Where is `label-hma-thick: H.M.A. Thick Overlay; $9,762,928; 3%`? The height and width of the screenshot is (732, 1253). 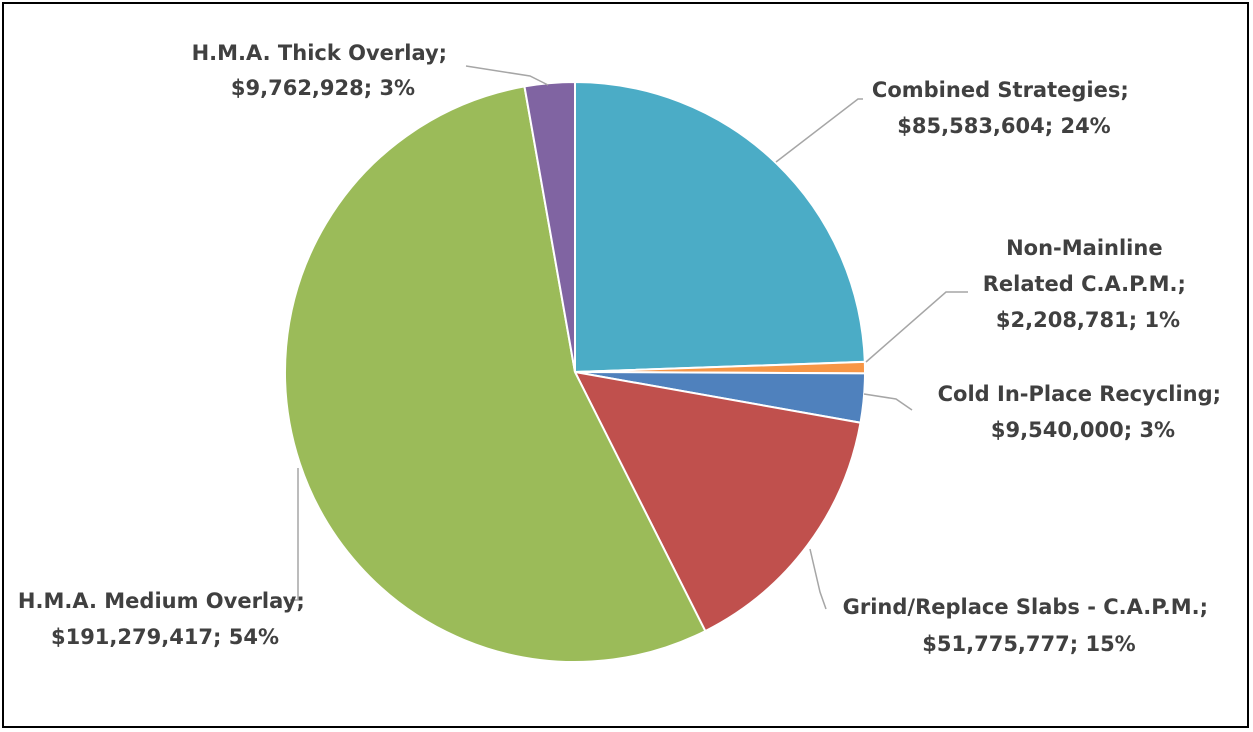
label-hma-thick: H.M.A. Thick Overlay; $9,762,928; 3% is located at coordinates (323, 70).